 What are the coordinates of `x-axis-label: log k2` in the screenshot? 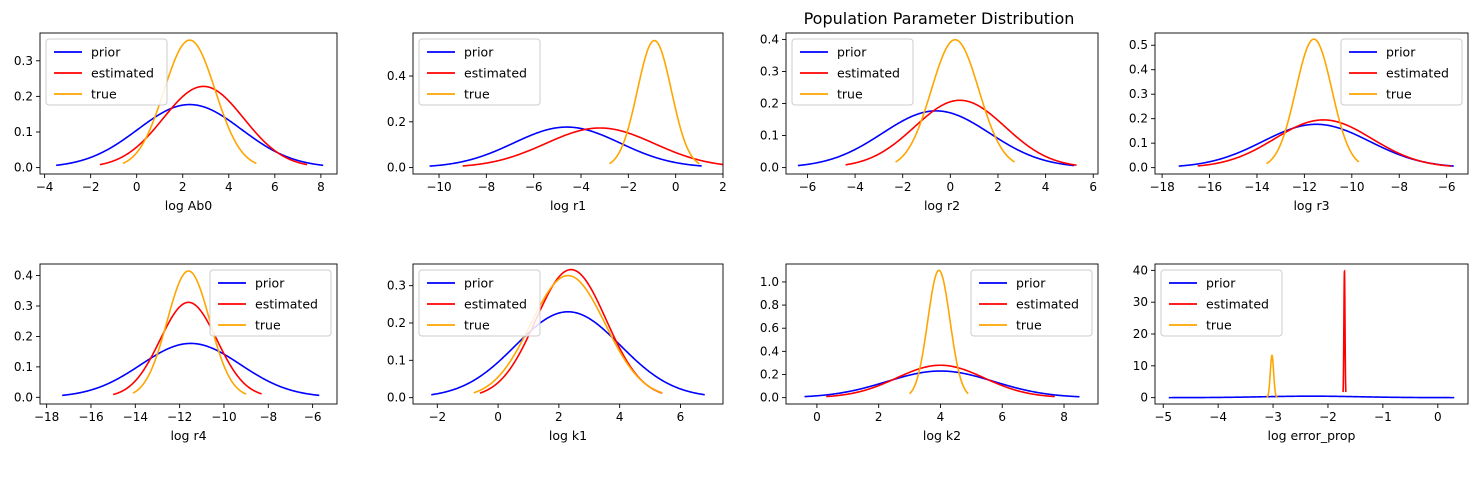 It's located at (942, 435).